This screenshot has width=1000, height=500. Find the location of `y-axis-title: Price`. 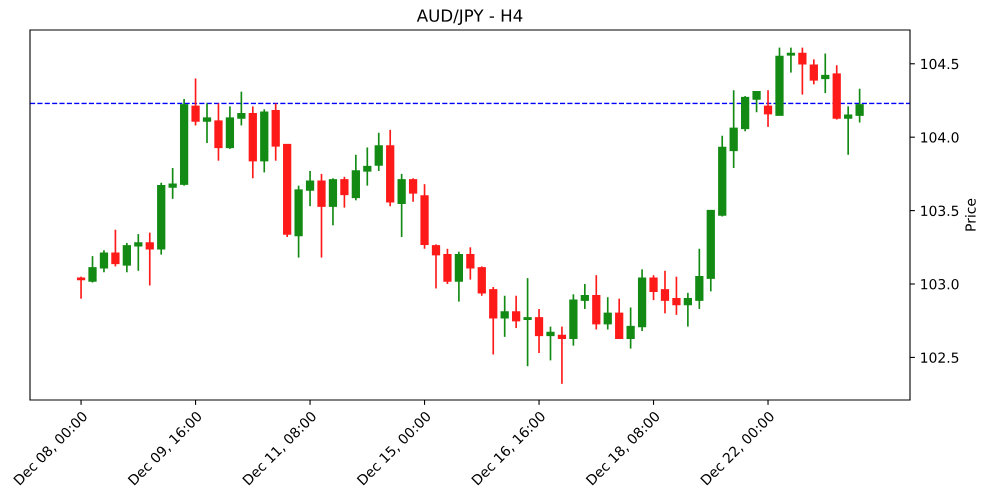

y-axis-title: Price is located at coordinates (970, 214).